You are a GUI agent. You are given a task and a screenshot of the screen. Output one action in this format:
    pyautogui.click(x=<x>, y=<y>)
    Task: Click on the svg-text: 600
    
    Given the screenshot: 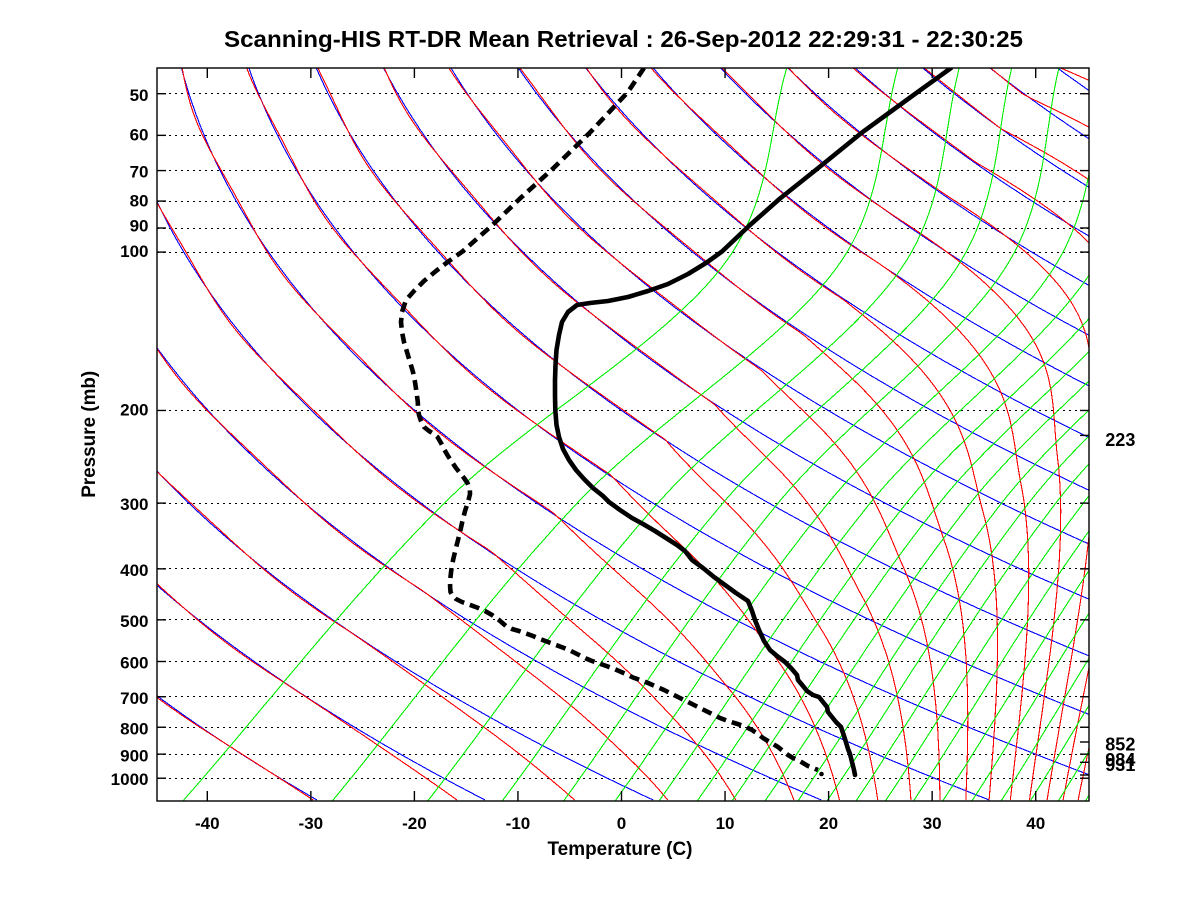 What is the action you would take?
    pyautogui.click(x=134, y=662)
    